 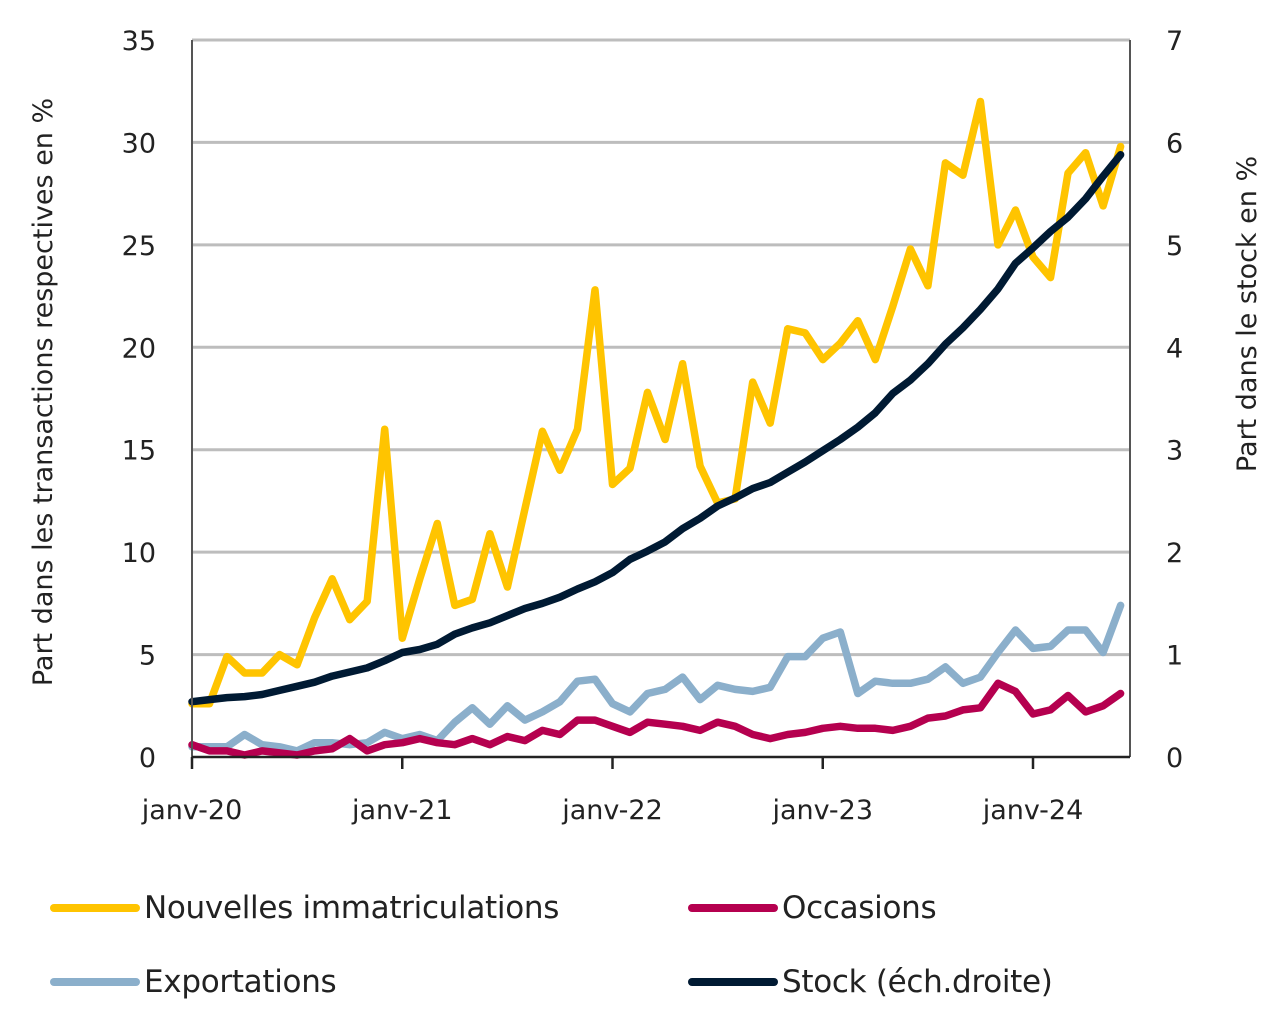 I want to click on legend-swatch-navy, so click(x=733, y=982).